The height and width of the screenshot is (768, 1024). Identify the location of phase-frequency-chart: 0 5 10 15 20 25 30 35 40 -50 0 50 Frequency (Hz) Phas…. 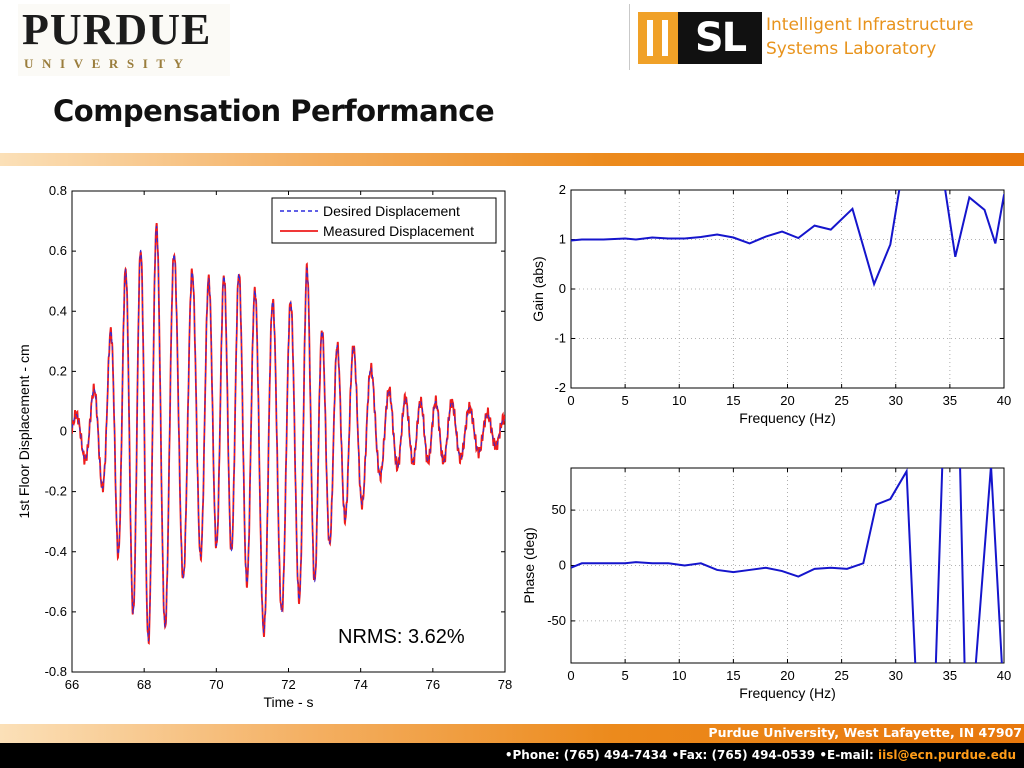
(766, 584).